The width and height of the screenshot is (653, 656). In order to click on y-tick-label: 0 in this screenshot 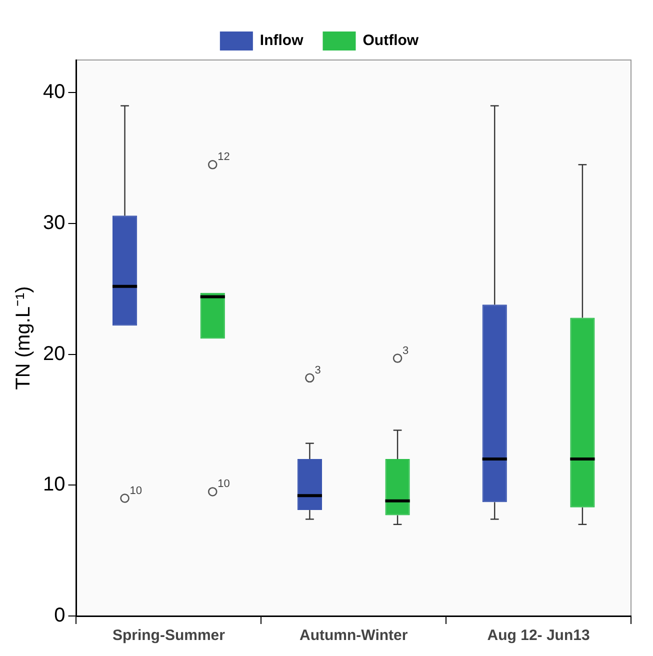, I will do `click(60, 615)`.